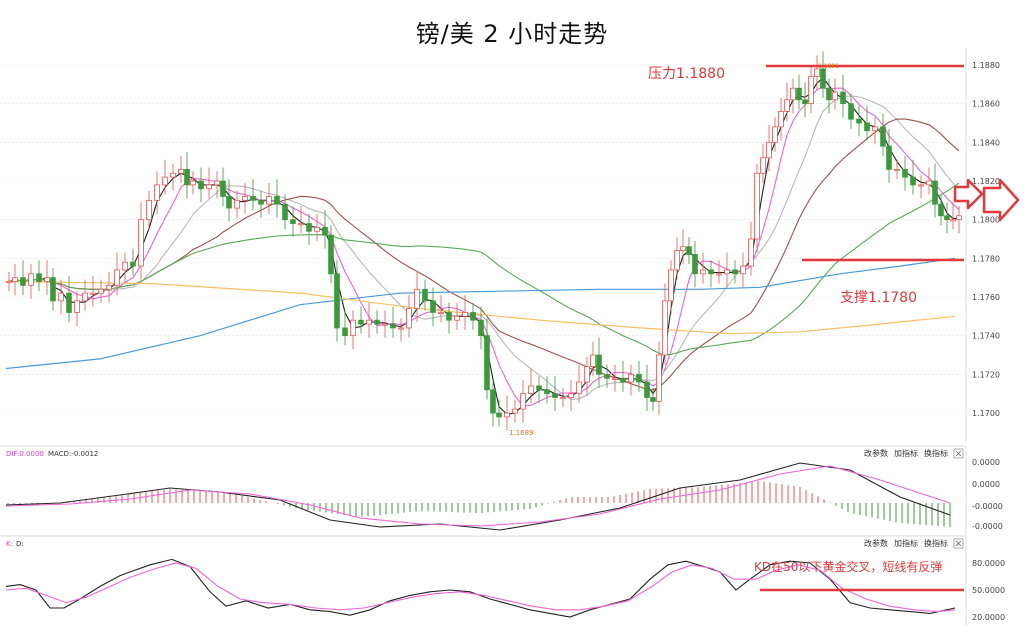 This screenshot has width=1024, height=626. What do you see at coordinates (986, 65) in the screenshot?
I see `y-tick-label: 1.1880` at bounding box center [986, 65].